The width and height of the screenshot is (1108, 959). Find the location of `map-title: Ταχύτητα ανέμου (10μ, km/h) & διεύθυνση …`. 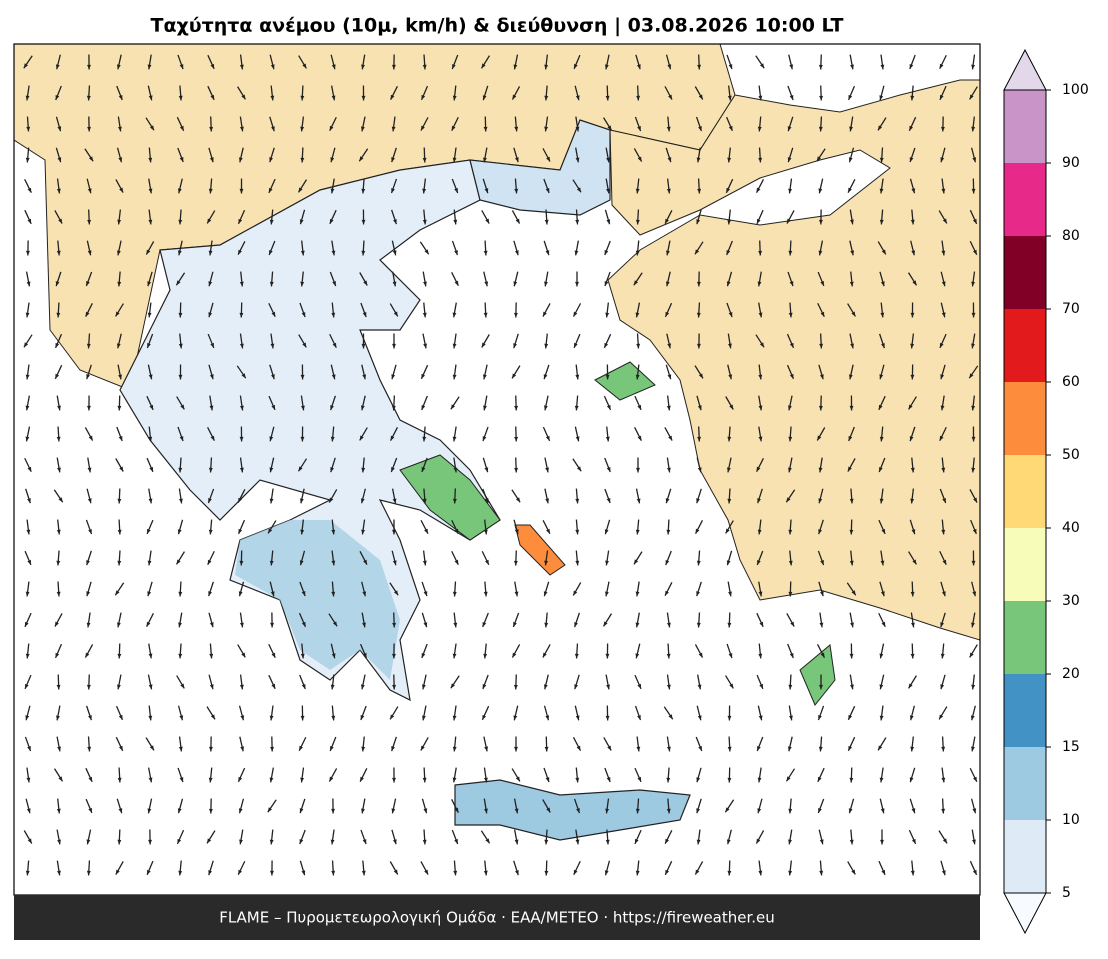

map-title: Ταχύτητα ανέμου (10μ, km/h) & διεύθυνση … is located at coordinates (497, 26).